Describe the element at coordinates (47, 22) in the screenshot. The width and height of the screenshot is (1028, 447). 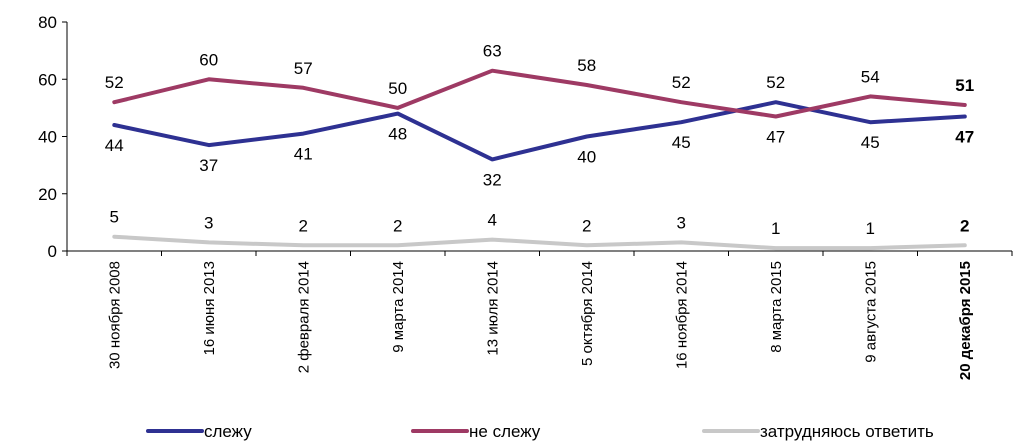
I see `y-tick-label: 80` at that location.